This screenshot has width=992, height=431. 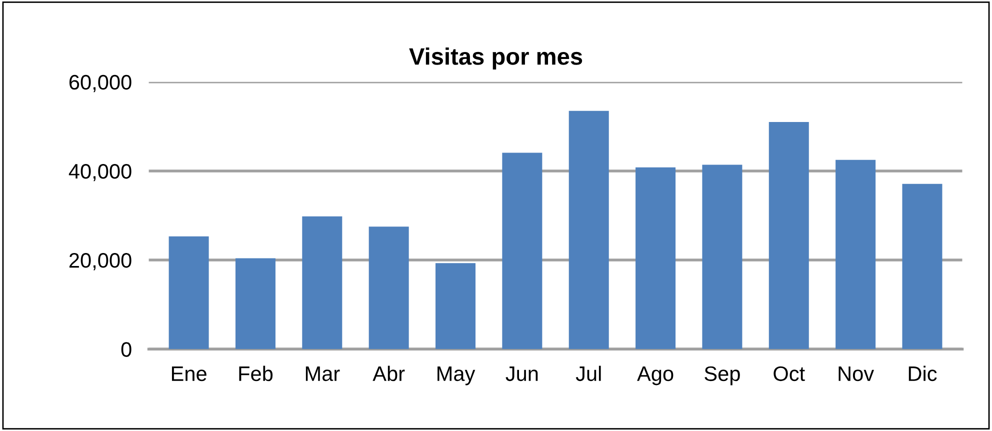 I want to click on y-tick-label: 40,000, so click(x=100, y=173).